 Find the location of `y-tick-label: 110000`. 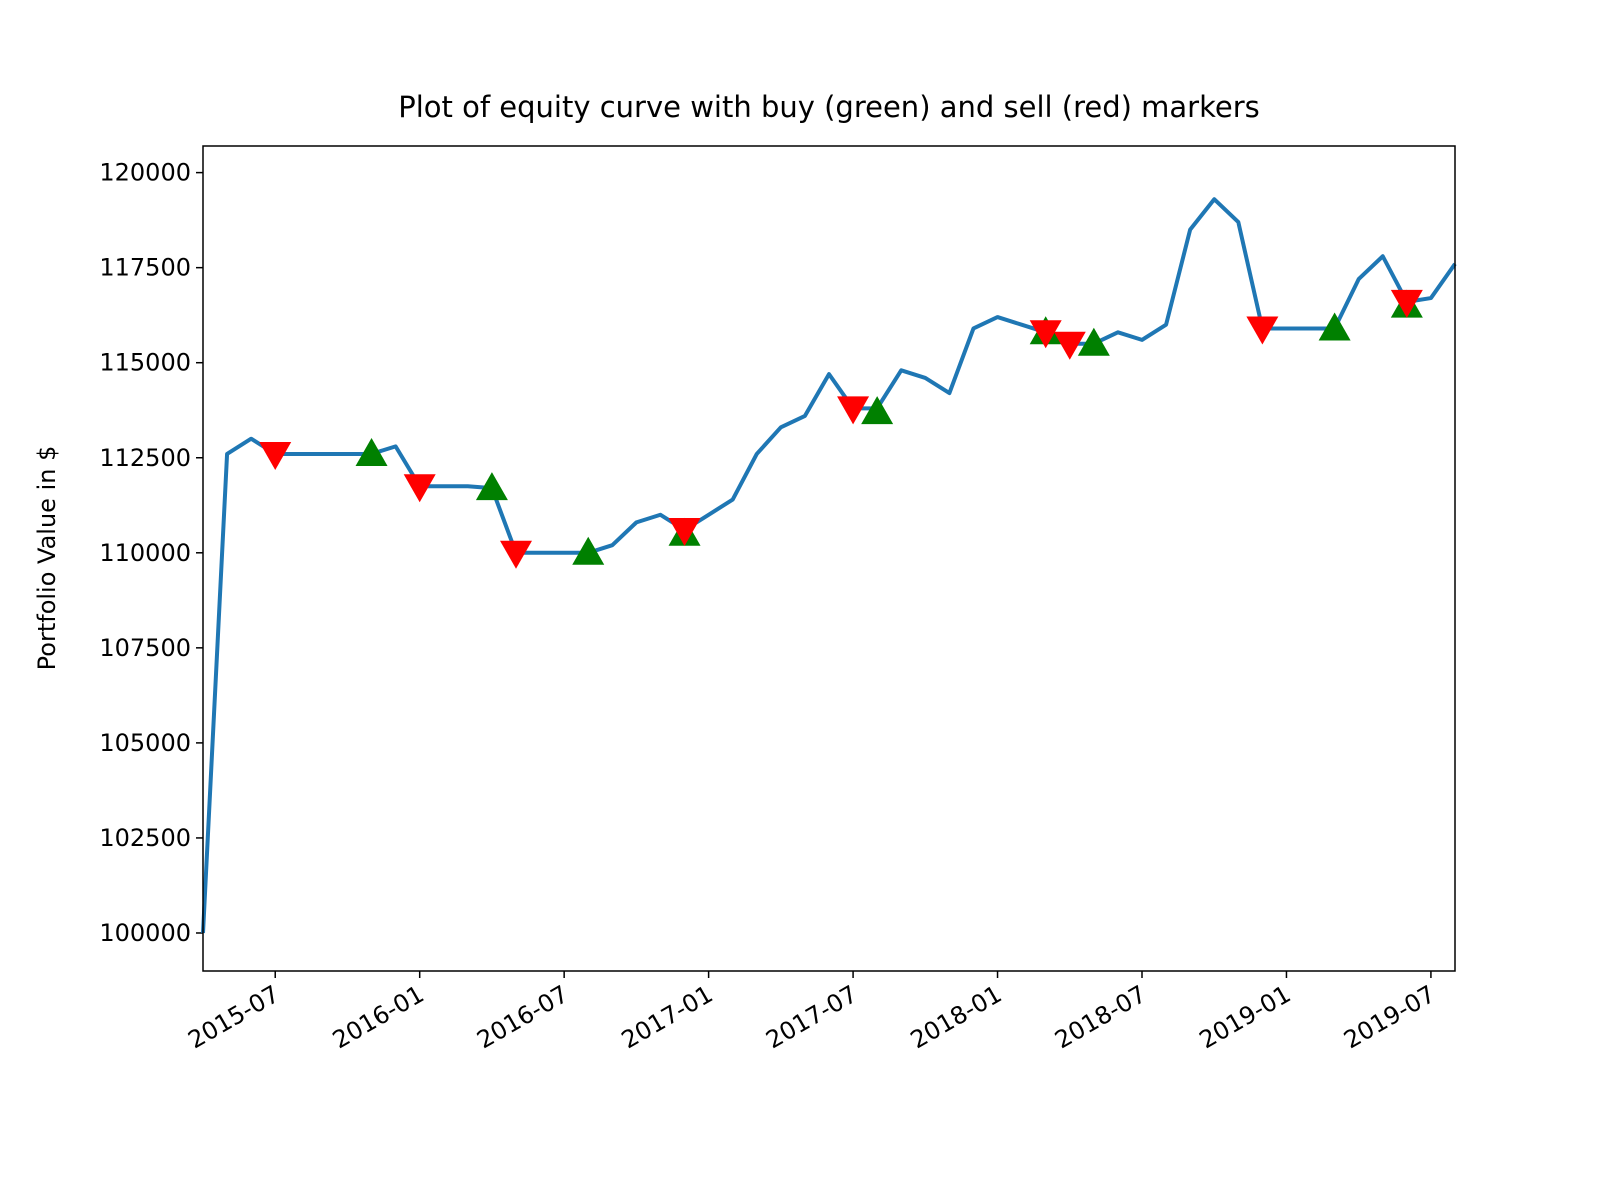

y-tick-label: 110000 is located at coordinates (145, 553).